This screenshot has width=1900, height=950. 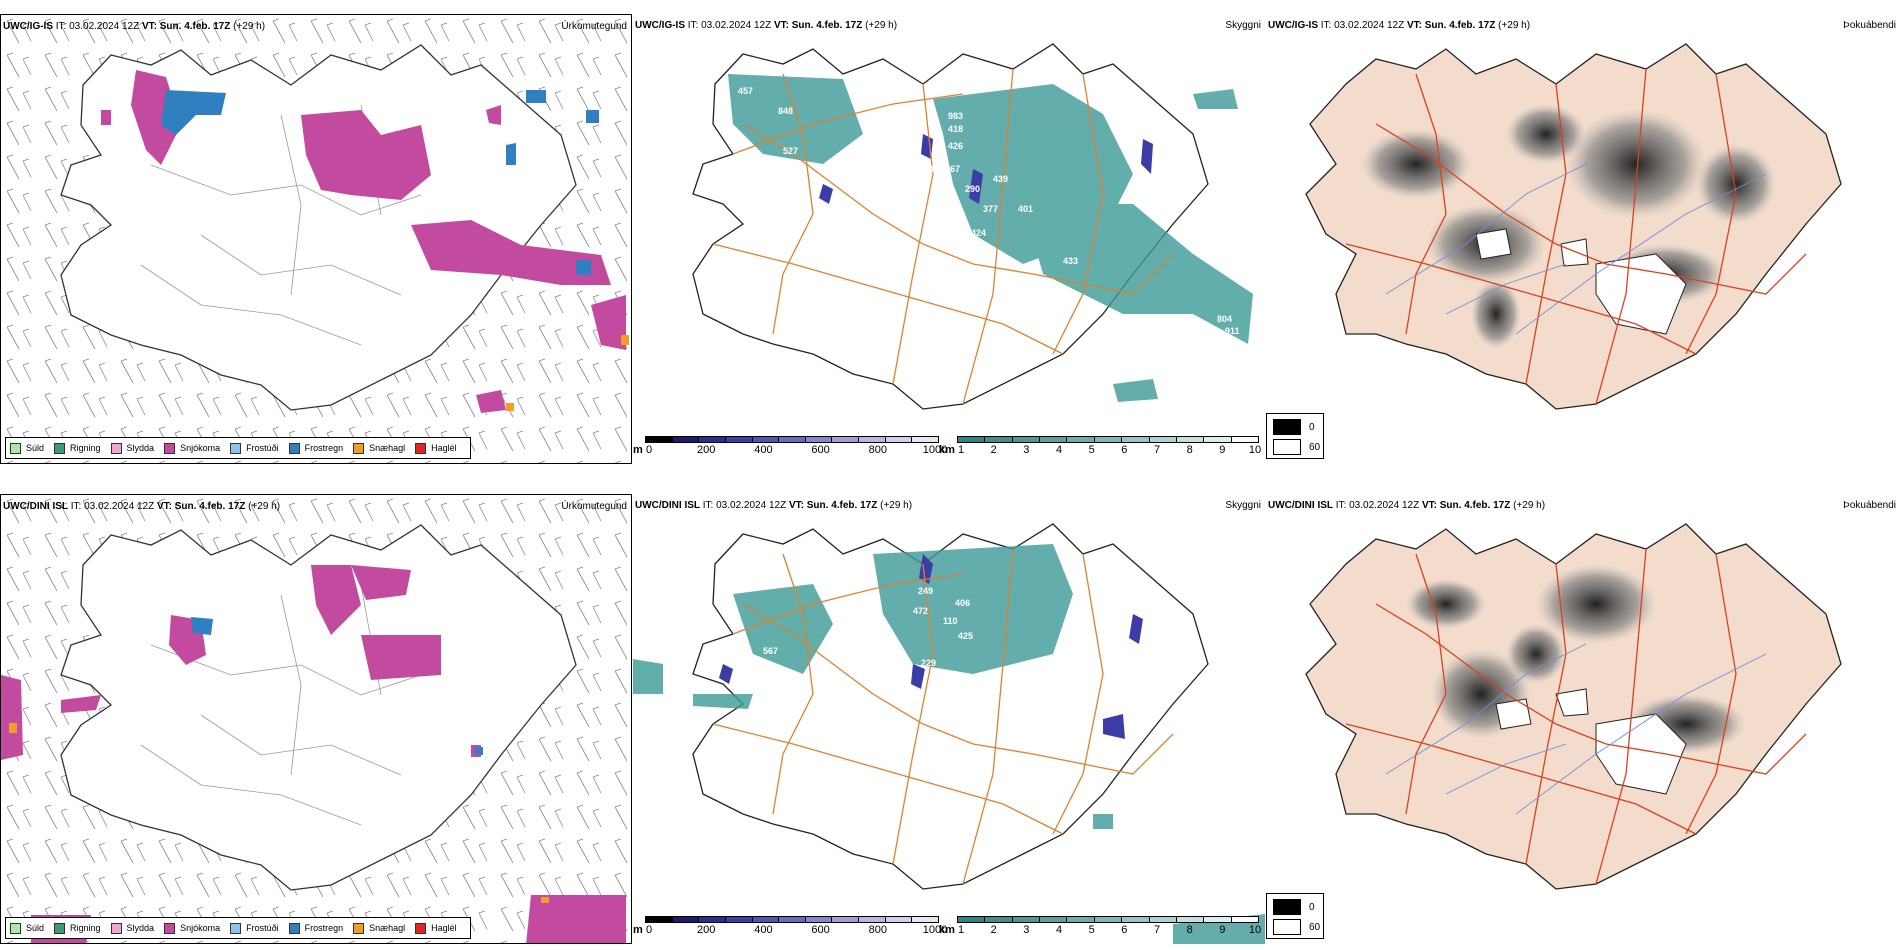 I want to click on cloud-base-value-label: 848, so click(x=785, y=111).